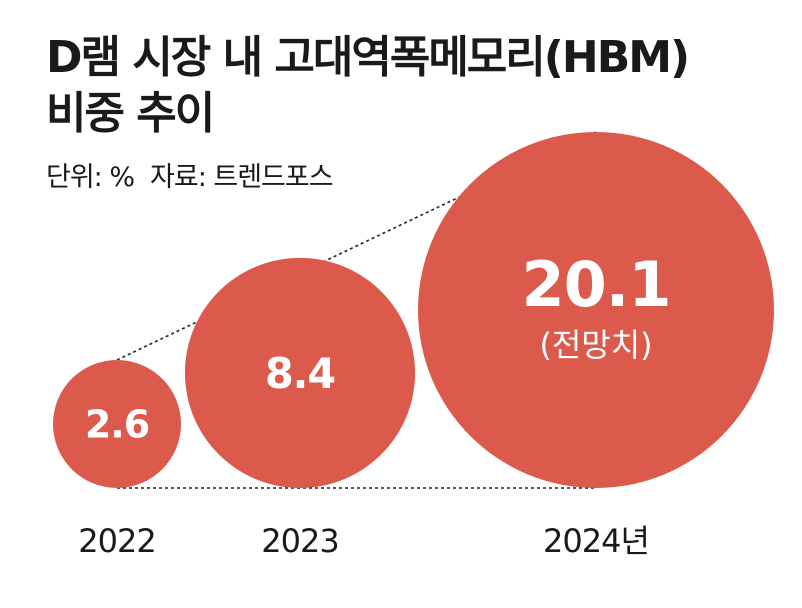 Image resolution: width=802 pixels, height=608 pixels. Describe the element at coordinates (595, 345) in the screenshot. I see `annotation-label-2024년: (전망치)` at that location.